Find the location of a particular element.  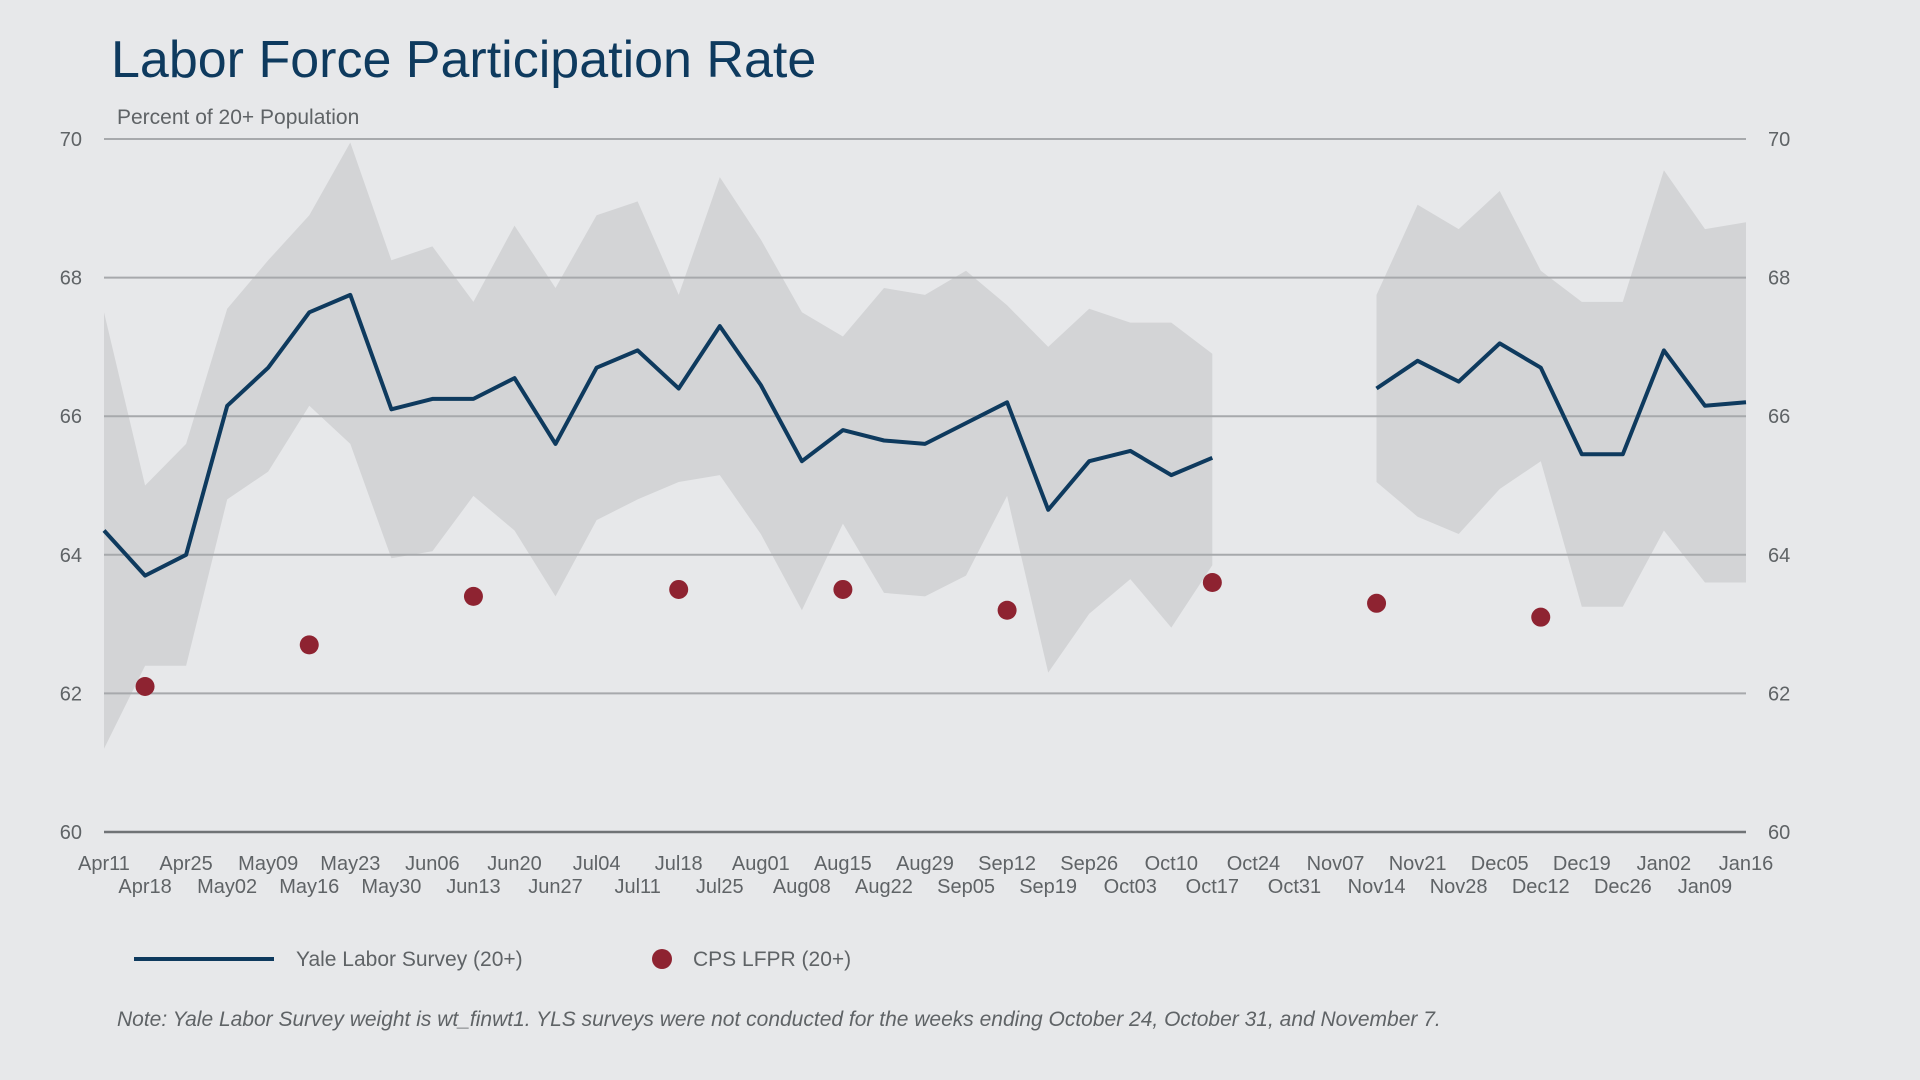

x-tick-aug29: Aug29 is located at coordinates (925, 864).